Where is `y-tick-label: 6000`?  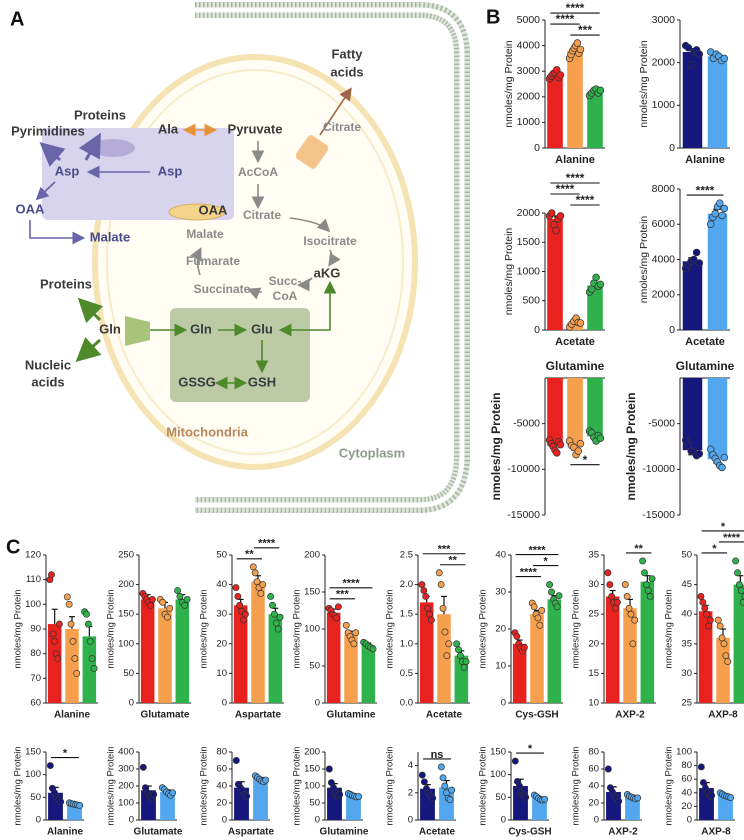 y-tick-label: 6000 is located at coordinates (664, 224).